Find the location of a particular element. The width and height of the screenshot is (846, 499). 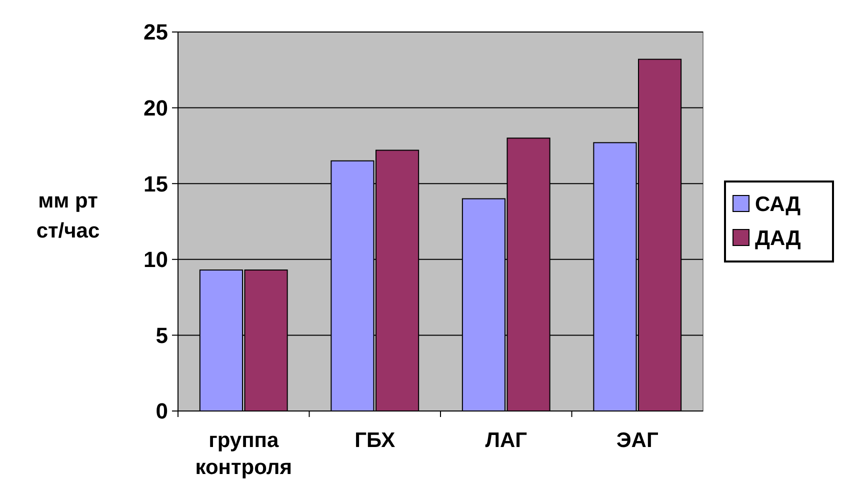

y-axis-title: мм рт ст/час is located at coordinates (68, 216).